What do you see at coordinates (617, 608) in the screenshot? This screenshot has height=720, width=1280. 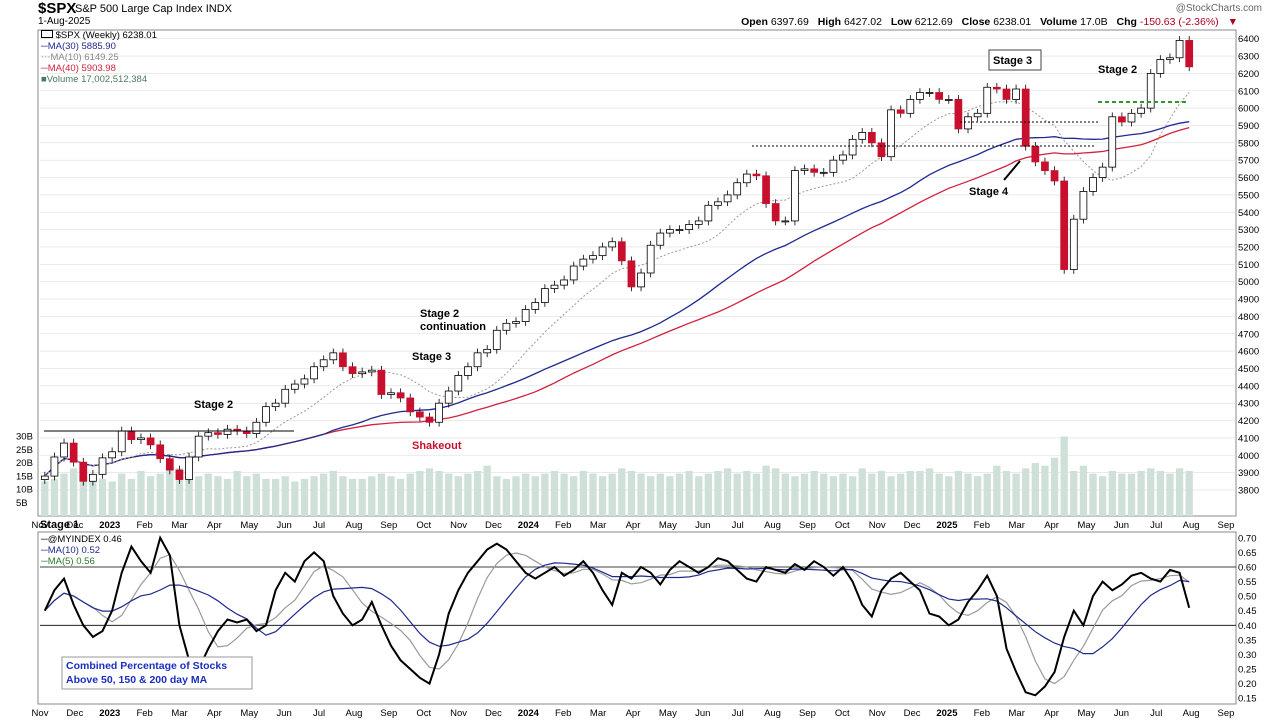 I see `indicator-ma10-line` at bounding box center [617, 608].